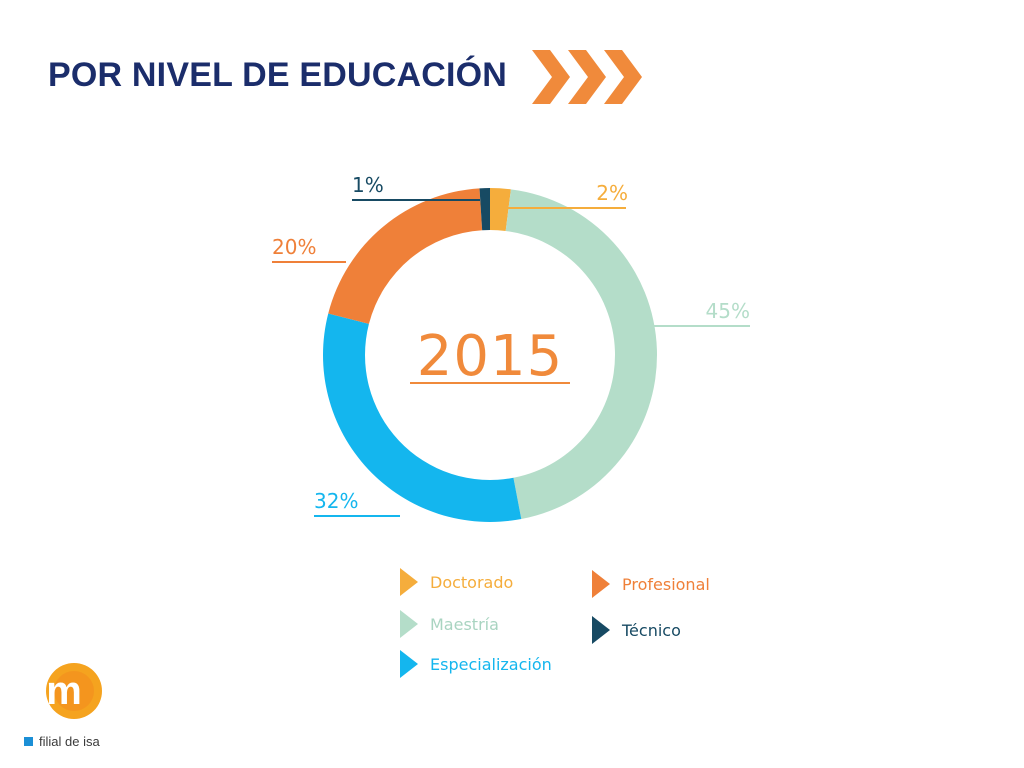 This screenshot has width=1024, height=768. Describe the element at coordinates (484, 209) in the screenshot. I see `donut-slice-tecnico` at that location.